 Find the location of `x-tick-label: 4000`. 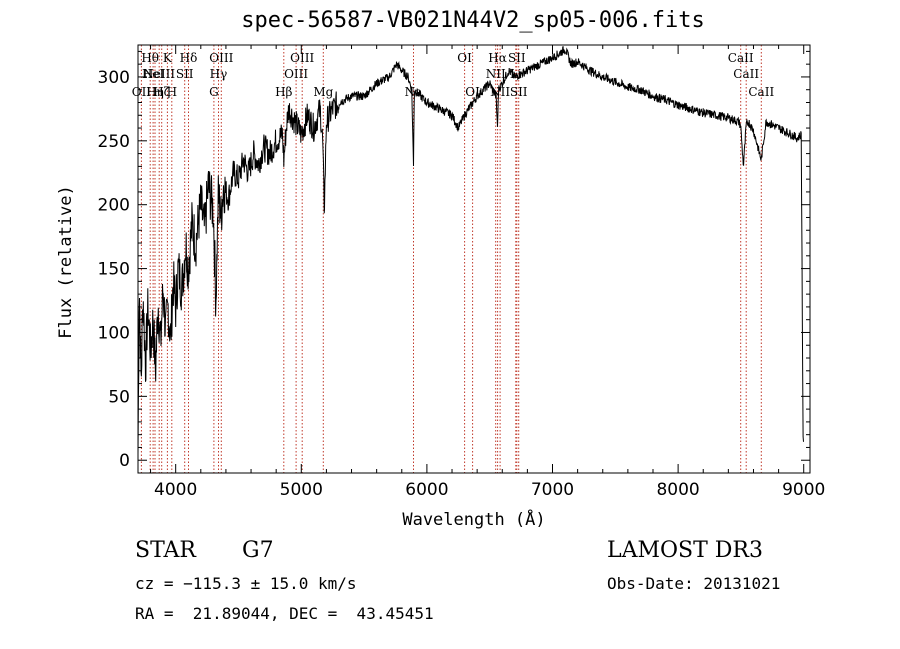

x-tick-label: 4000 is located at coordinates (175, 490).